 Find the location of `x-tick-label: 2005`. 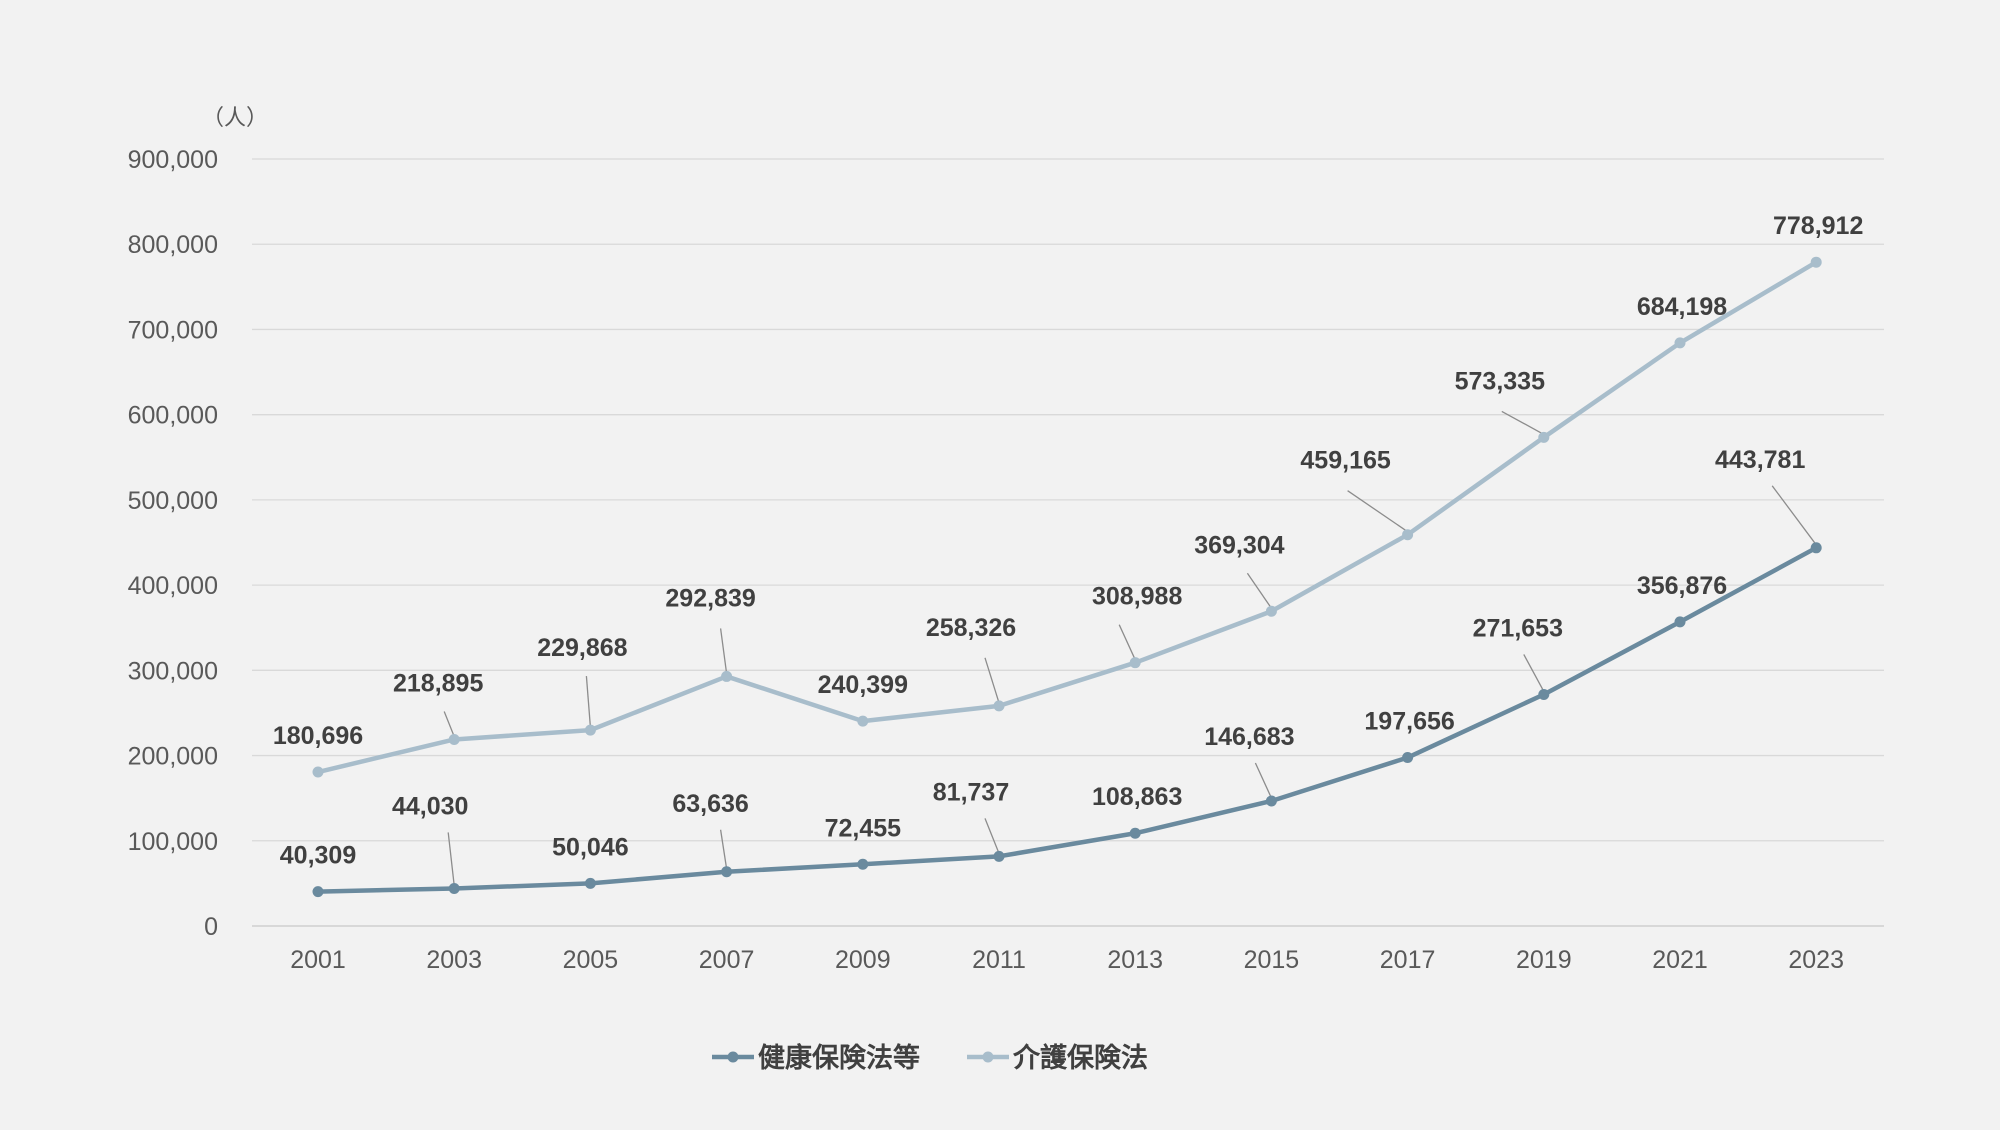

x-tick-label: 2005 is located at coordinates (591, 960).